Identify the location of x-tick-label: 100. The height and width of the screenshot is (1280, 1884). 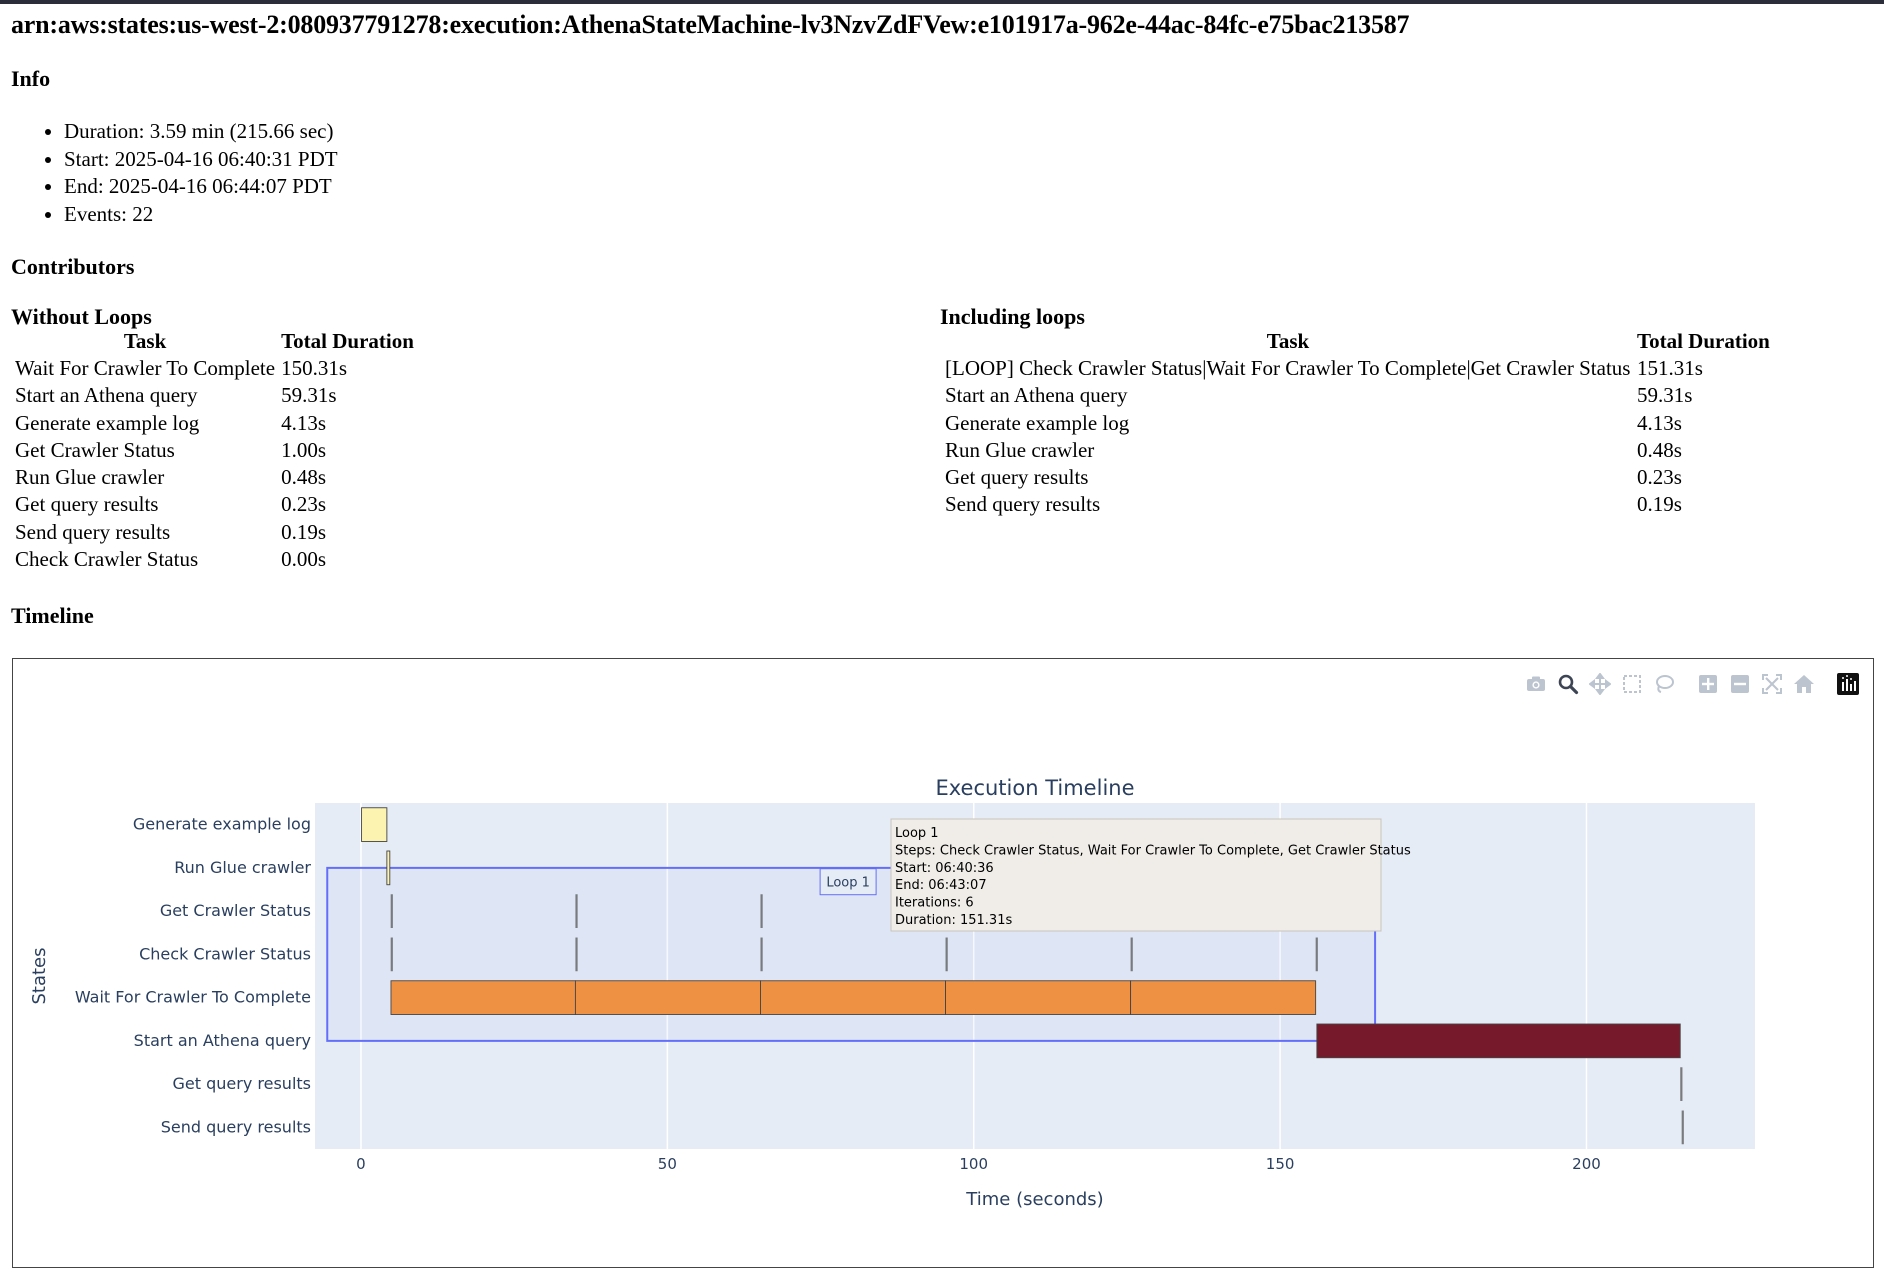
(973, 1164).